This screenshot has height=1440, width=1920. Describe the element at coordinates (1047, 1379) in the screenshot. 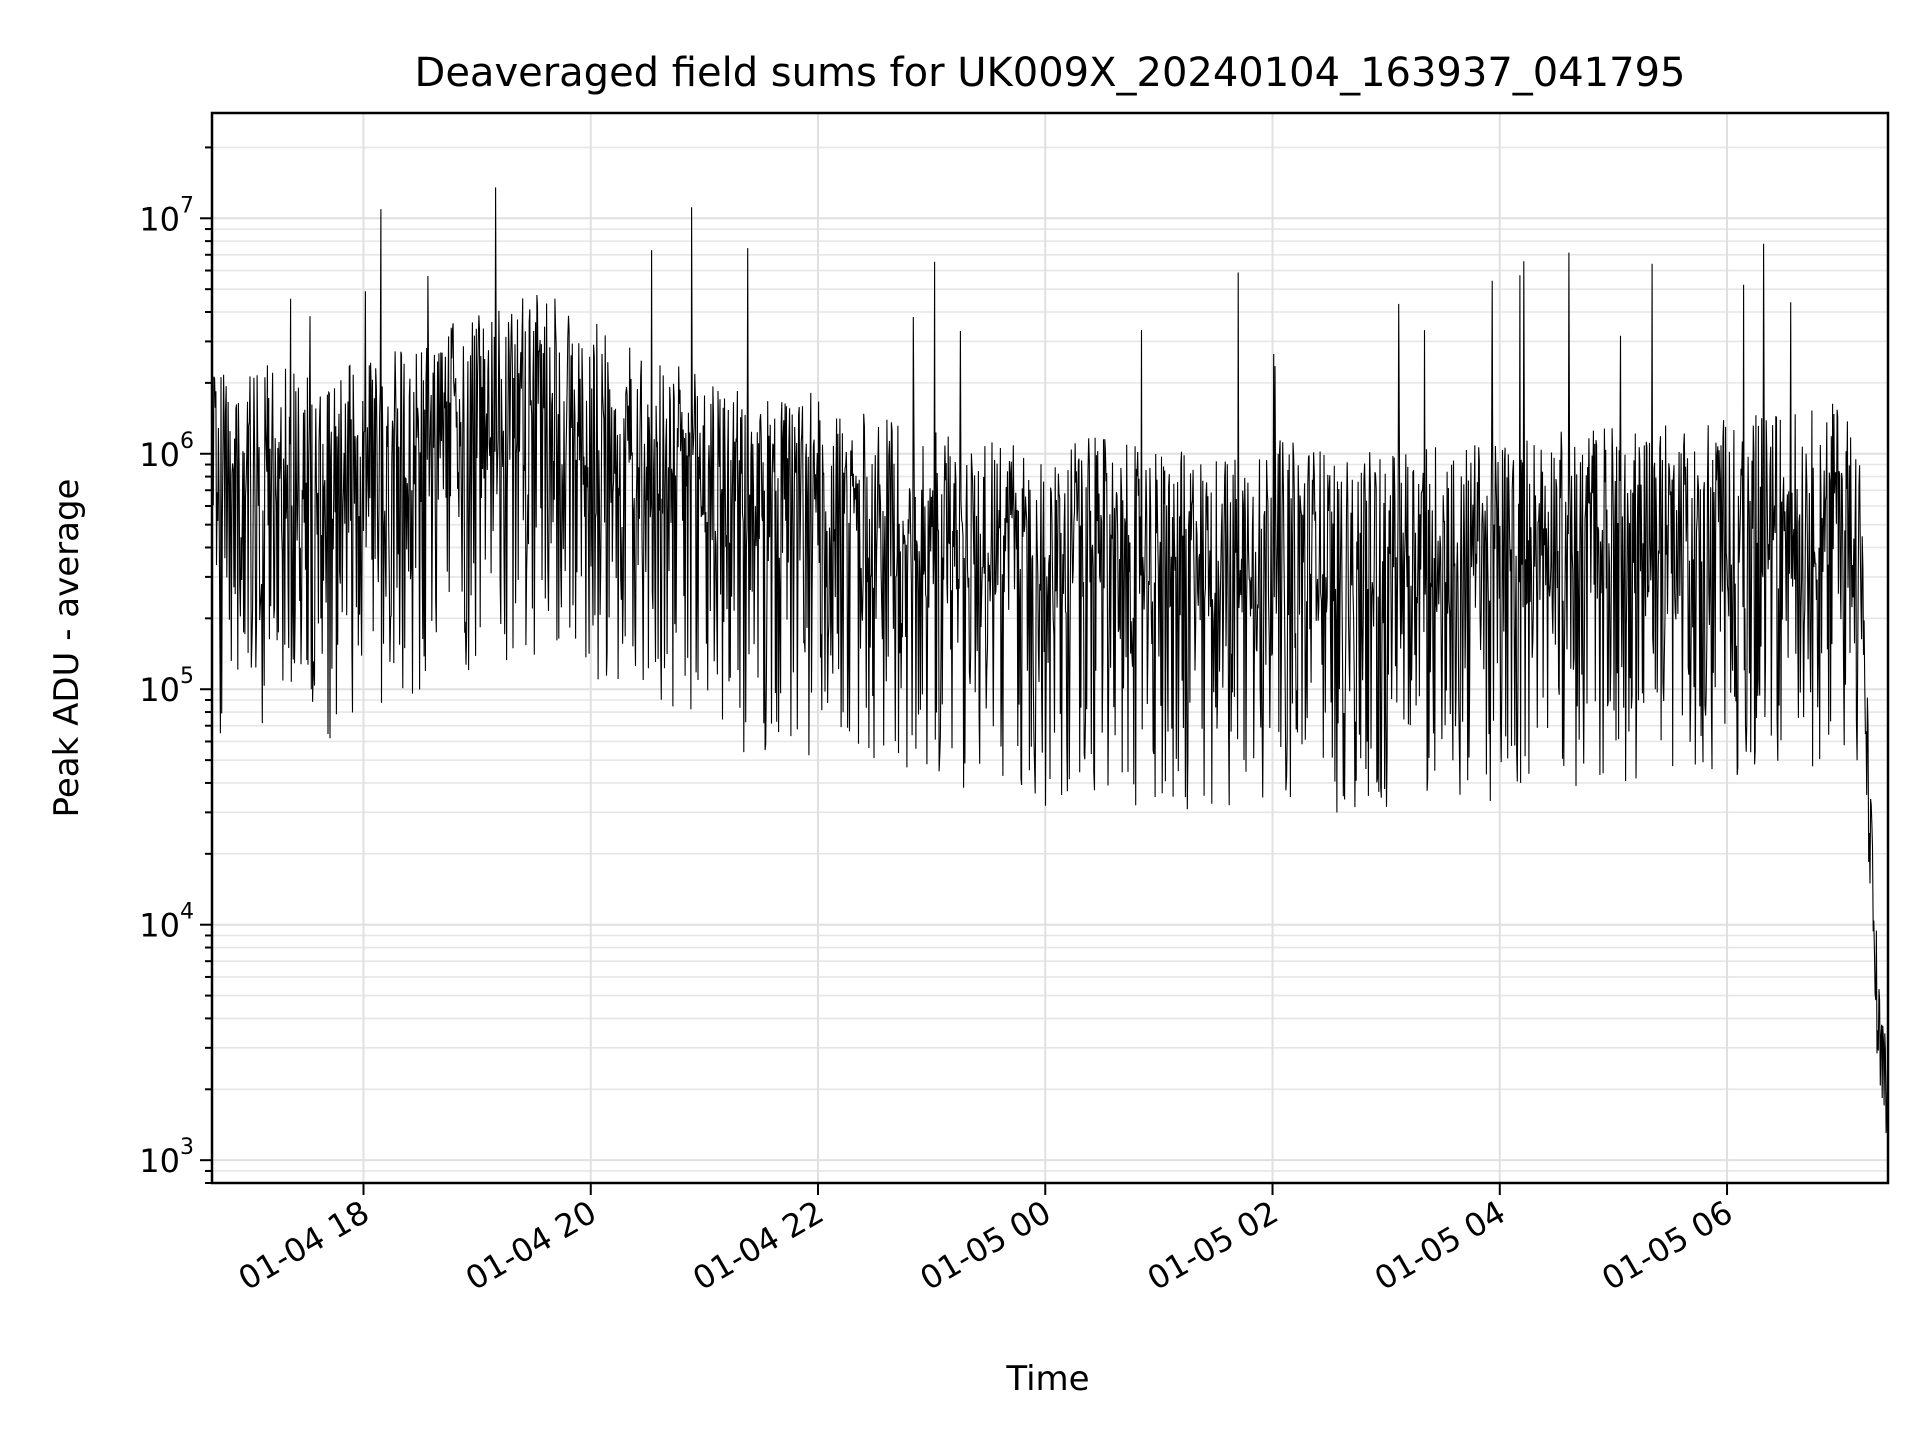

I see `x-axis-label: Time` at that location.